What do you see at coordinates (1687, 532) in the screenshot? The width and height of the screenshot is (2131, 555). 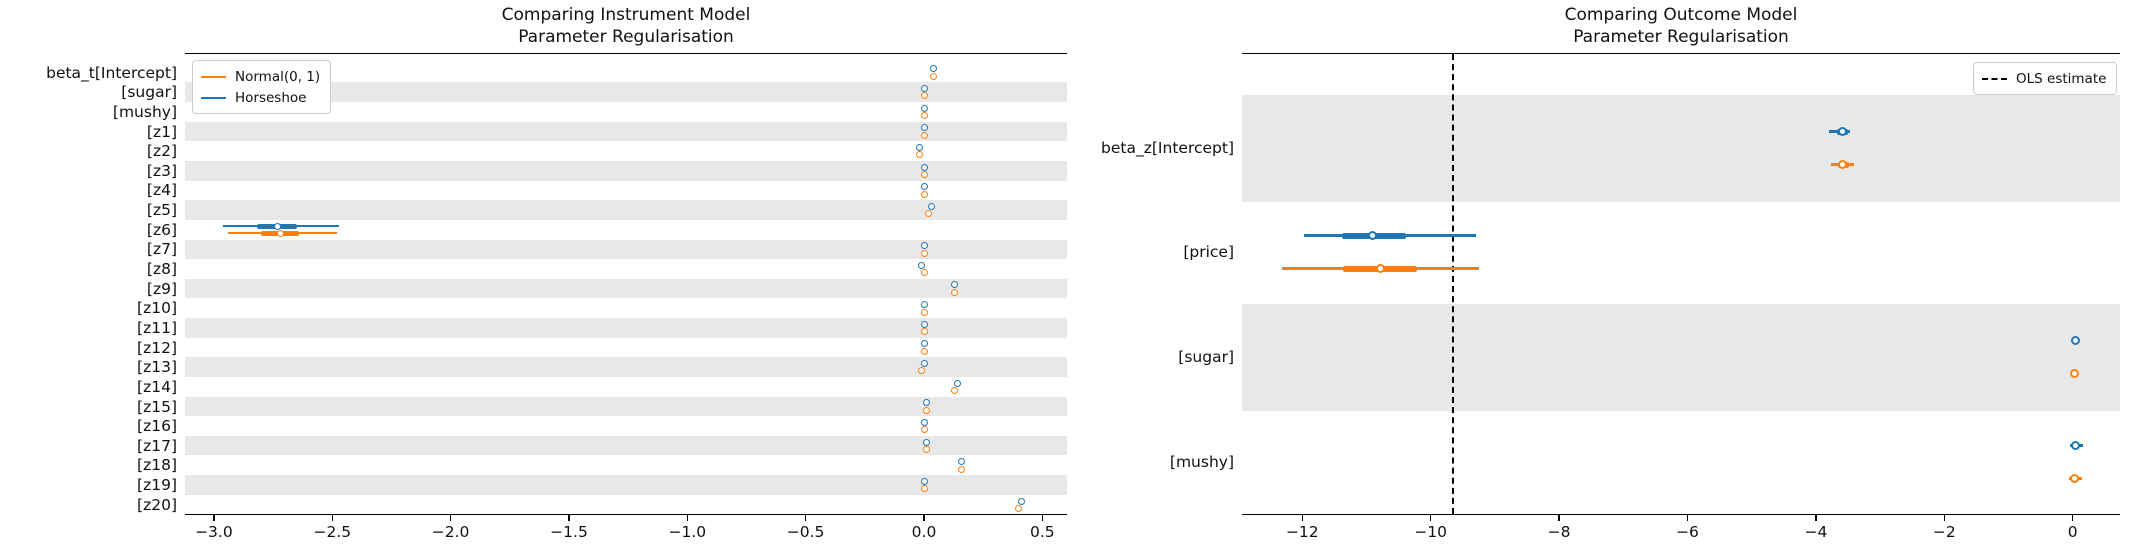 I see `x-tick-label: −6` at bounding box center [1687, 532].